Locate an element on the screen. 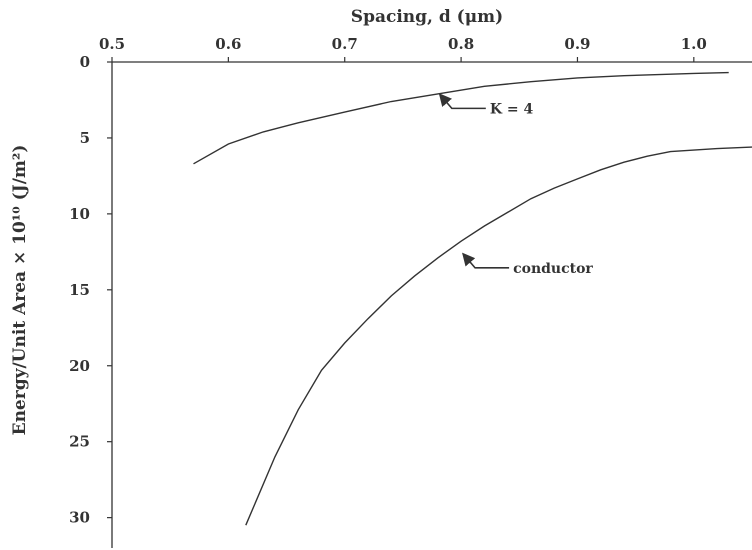 The image size is (752, 550). y-tick-label: 30 is located at coordinates (79, 518).